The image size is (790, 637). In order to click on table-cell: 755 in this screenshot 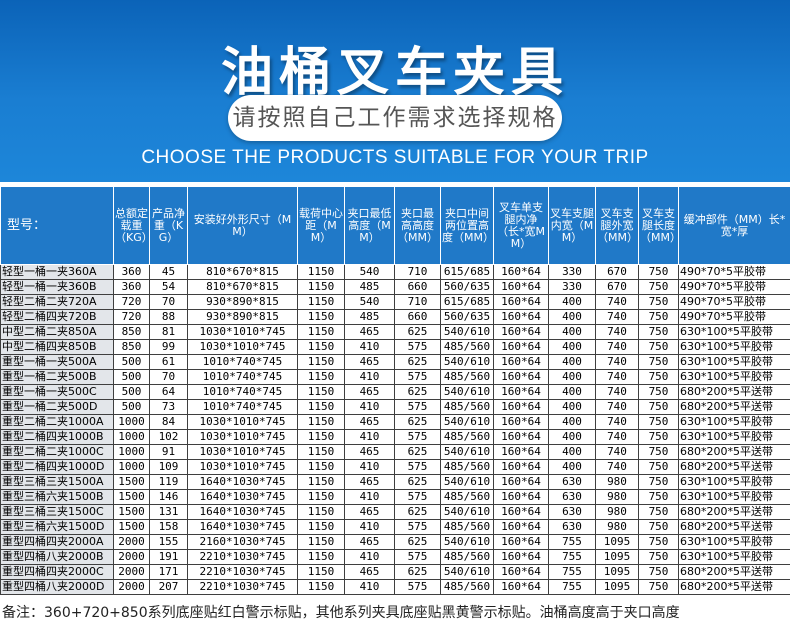, I will do `click(572, 587)`.